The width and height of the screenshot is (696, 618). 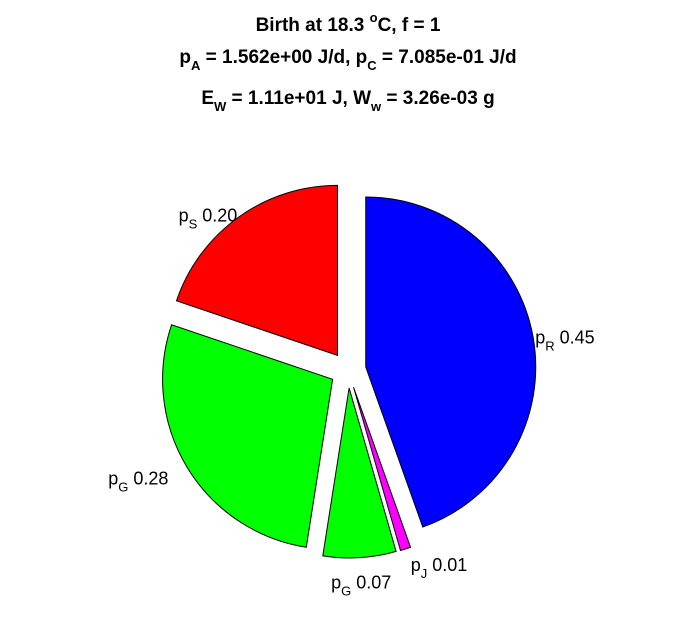 I want to click on slice-label-2: pJ 0.01, so click(x=439, y=568).